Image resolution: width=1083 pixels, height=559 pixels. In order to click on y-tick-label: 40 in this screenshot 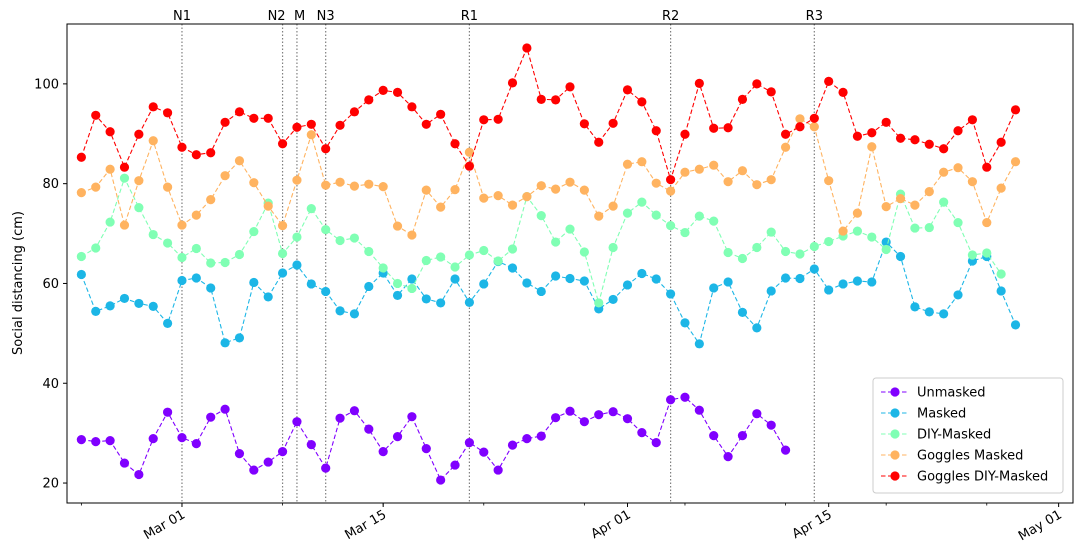, I will do `click(50, 384)`.